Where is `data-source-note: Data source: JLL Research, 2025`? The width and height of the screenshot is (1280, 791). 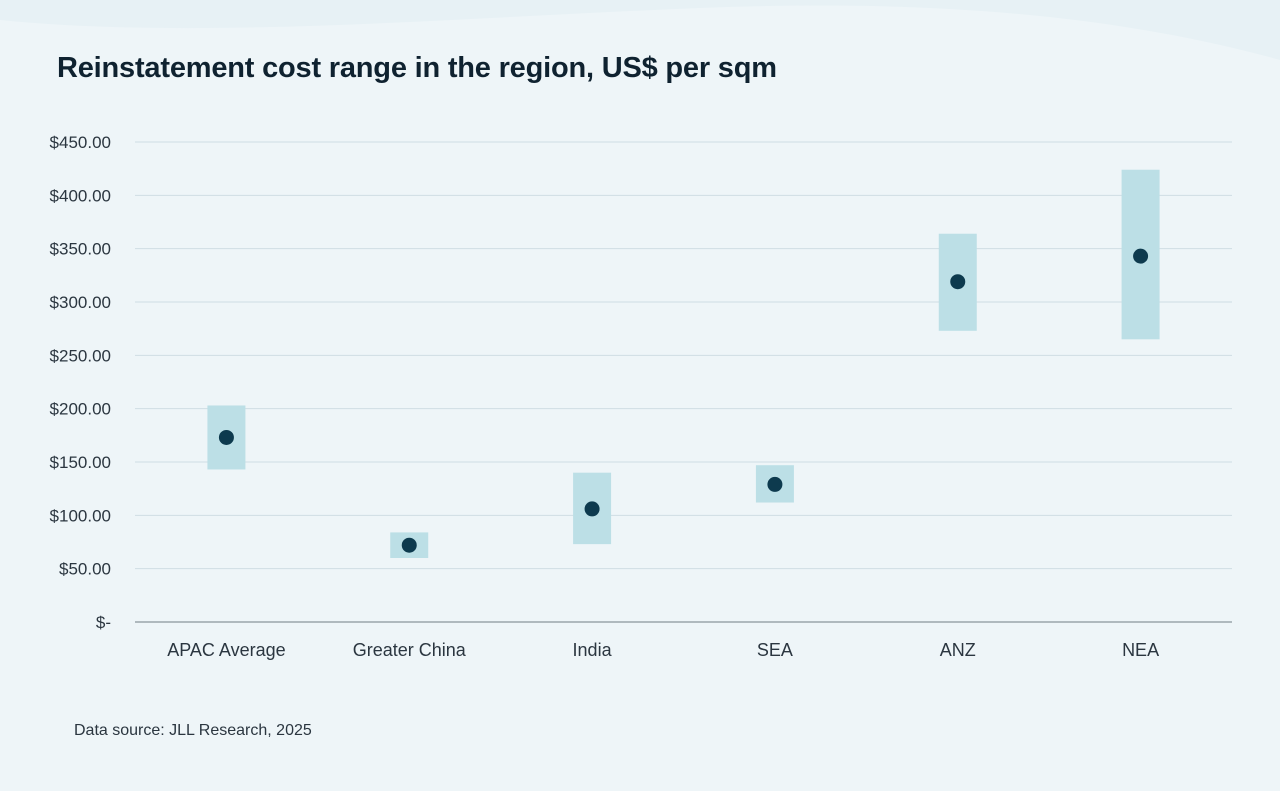 data-source-note: Data source: JLL Research, 2025 is located at coordinates (193, 730).